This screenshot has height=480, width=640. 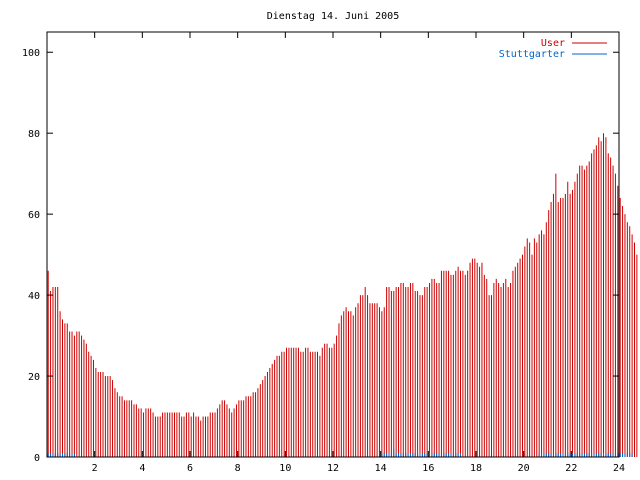 What do you see at coordinates (34, 377) in the screenshot?
I see `y-tick-label: 20` at bounding box center [34, 377].